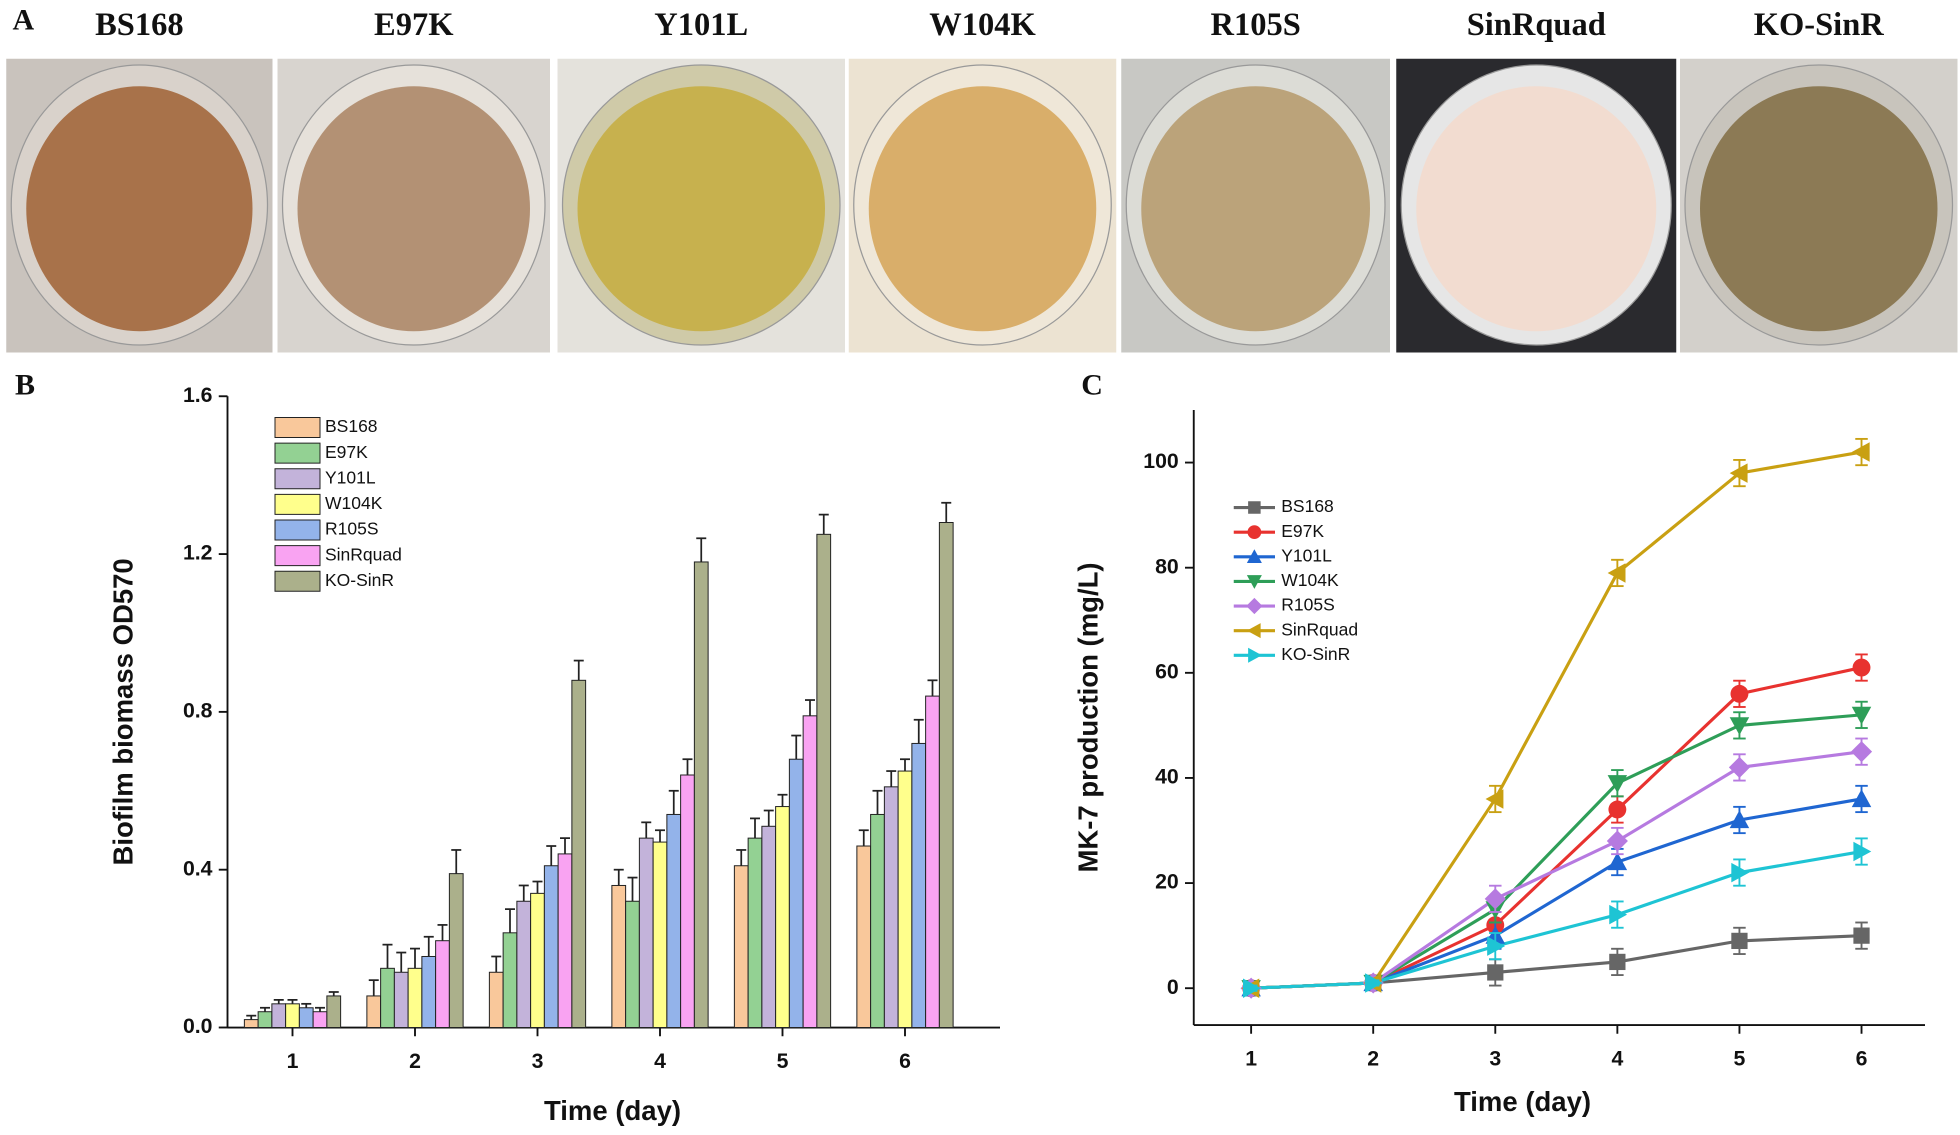 The height and width of the screenshot is (1135, 1960). What do you see at coordinates (1167, 671) in the screenshot?
I see `y-tick-label: 60` at bounding box center [1167, 671].